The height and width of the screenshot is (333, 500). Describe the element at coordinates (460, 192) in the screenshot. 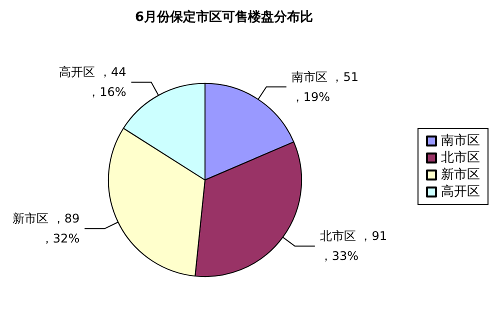

I see `legend-label: 高开区` at that location.